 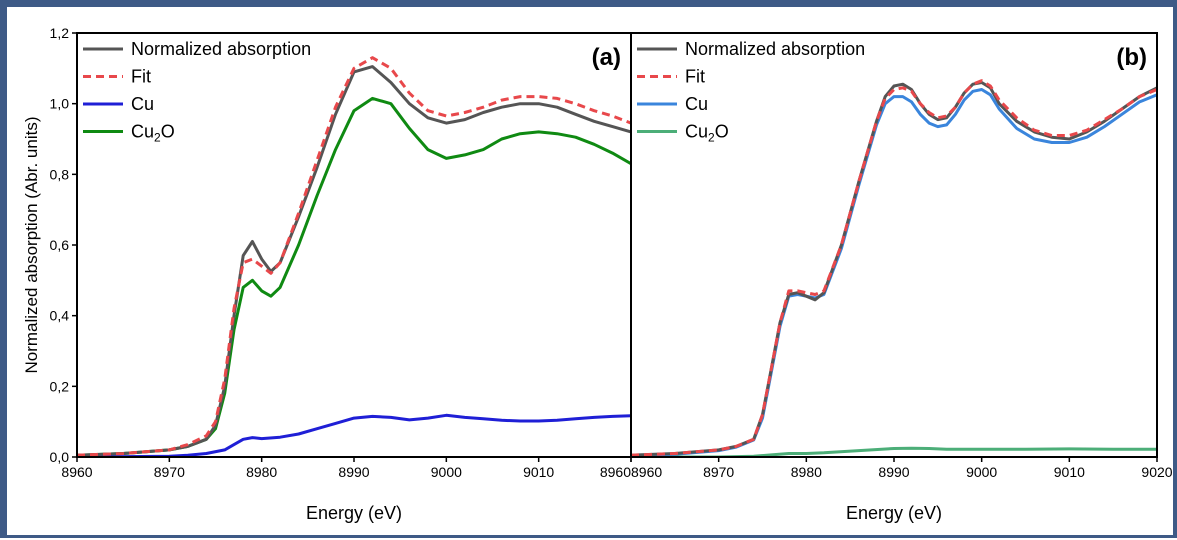 I want to click on series-line-cu2o, so click(x=894, y=451).